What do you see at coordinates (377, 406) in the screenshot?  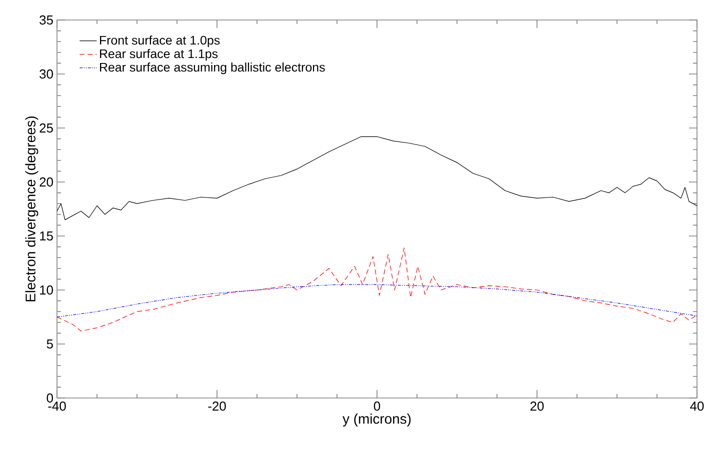 I see `x-tick-label: 0` at bounding box center [377, 406].